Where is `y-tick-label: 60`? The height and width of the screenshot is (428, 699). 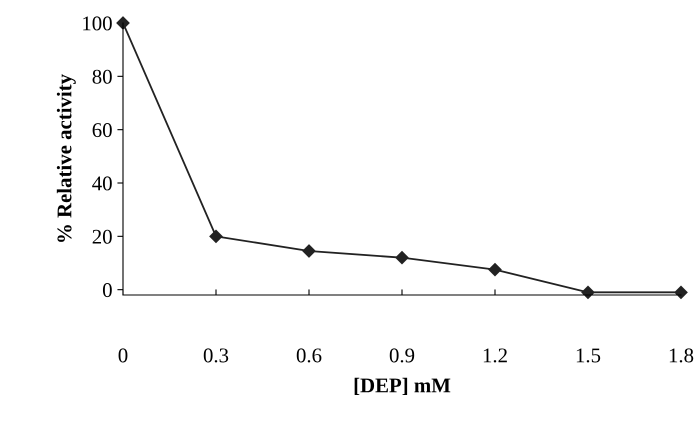
y-tick-label: 60 is located at coordinates (102, 130).